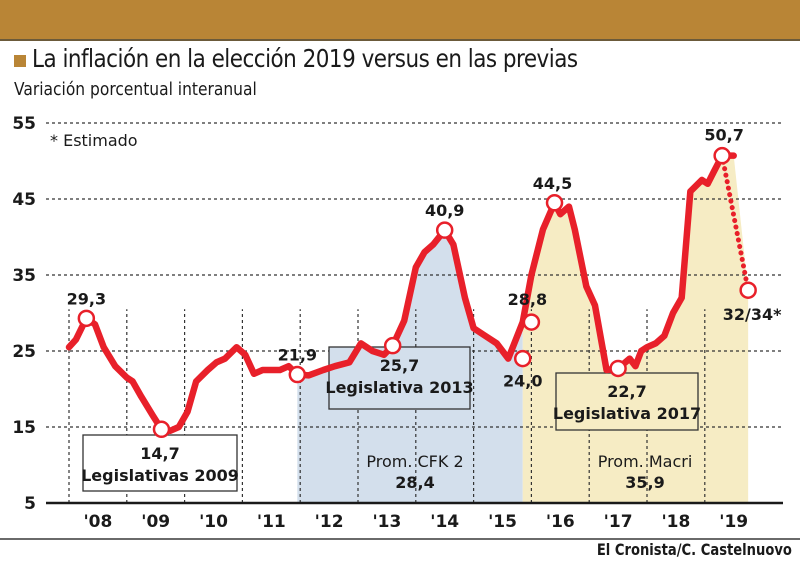 Image resolution: width=800 pixels, height=563 pixels. What do you see at coordinates (400, 539) in the screenshot?
I see `footer-rule` at bounding box center [400, 539].